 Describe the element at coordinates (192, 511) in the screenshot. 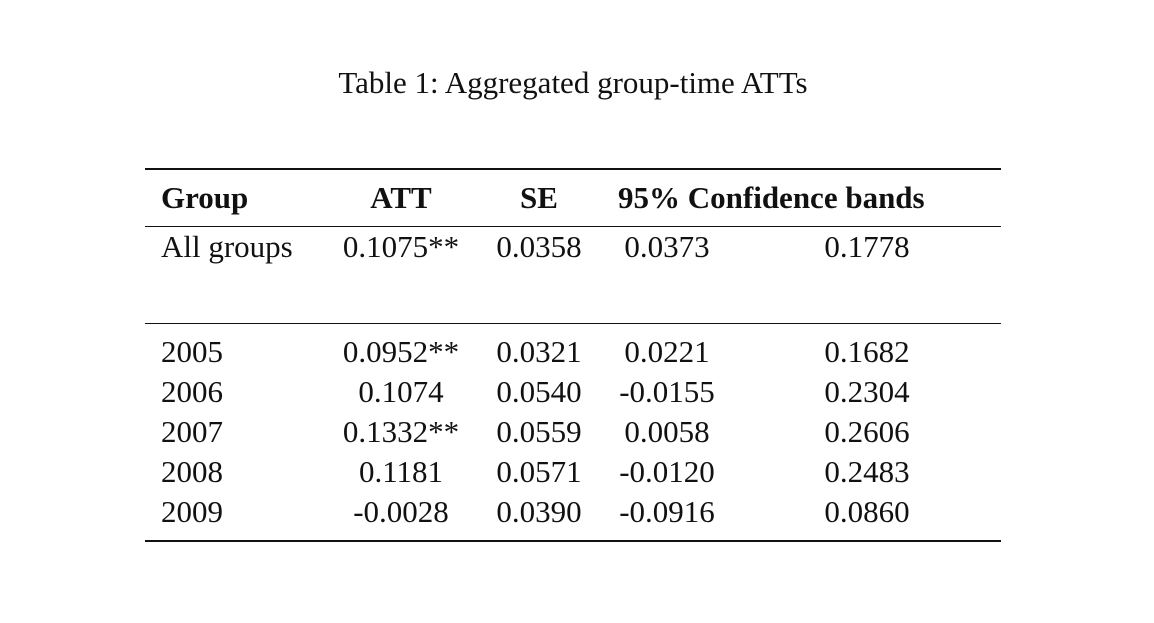

I see `row-group: 2009` at that location.